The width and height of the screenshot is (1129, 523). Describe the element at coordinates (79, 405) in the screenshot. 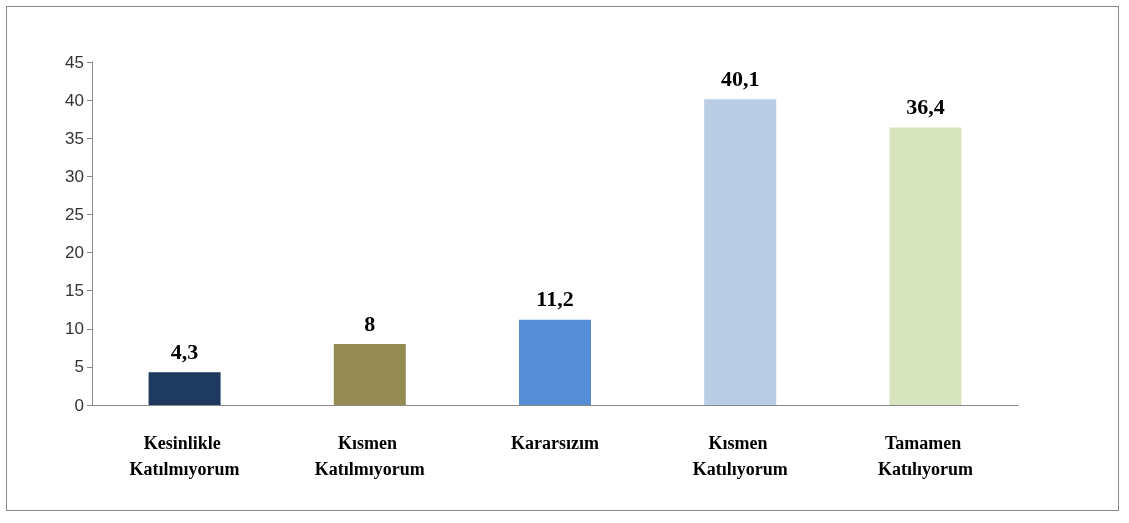

I see `y-tick-label: 0` at that location.